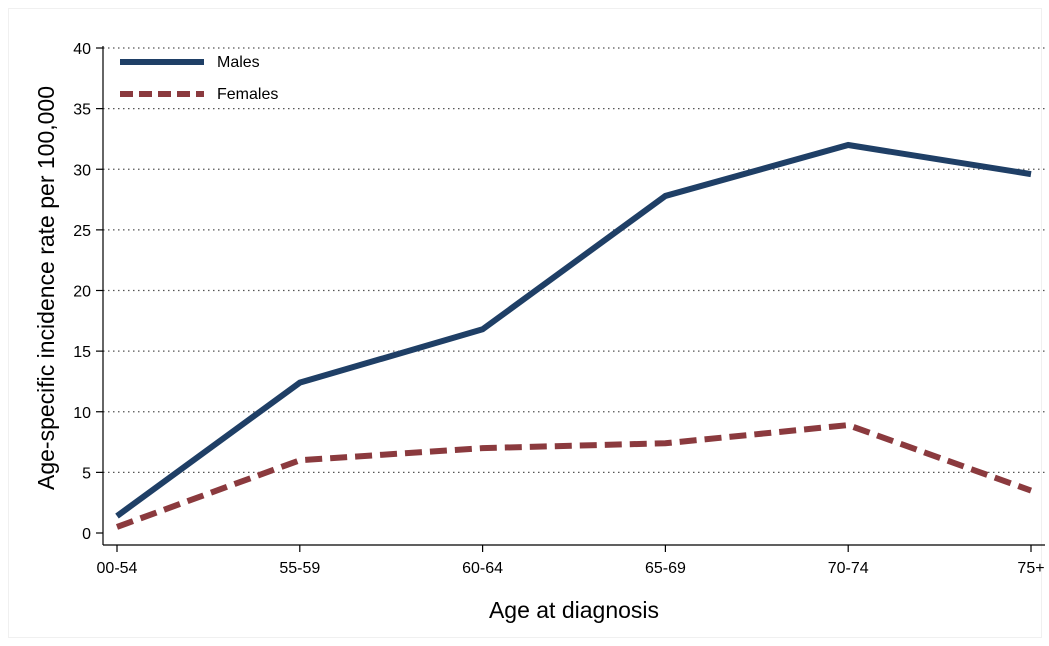 The image size is (1049, 646). What do you see at coordinates (238, 62) in the screenshot?
I see `legend-label-males: Males` at bounding box center [238, 62].